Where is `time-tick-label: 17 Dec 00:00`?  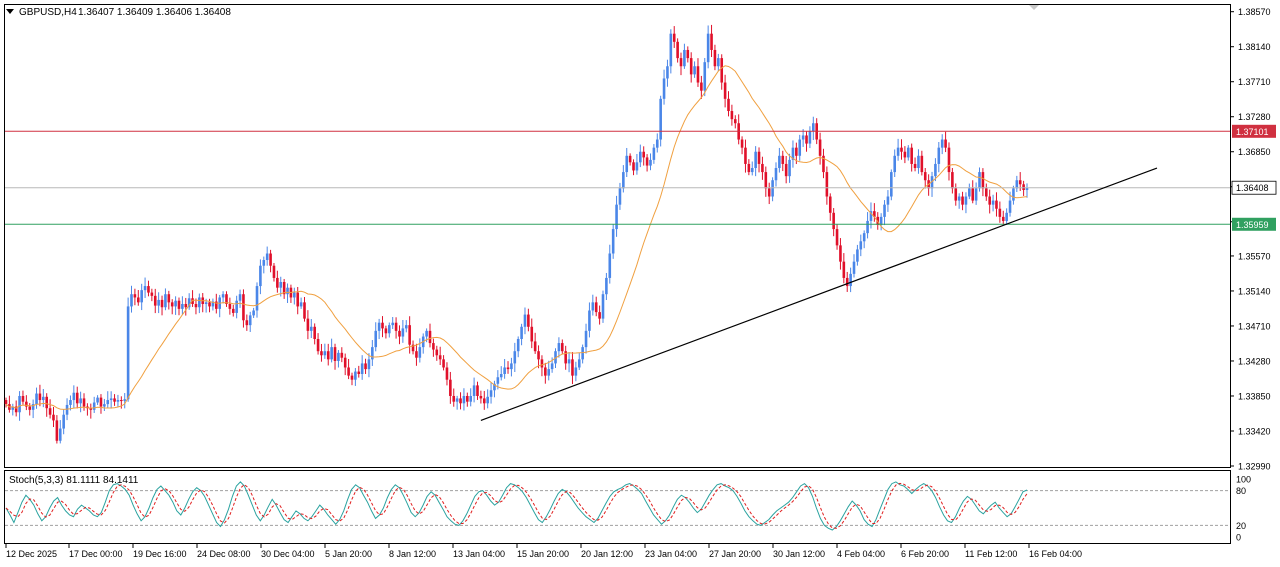 time-tick-label: 17 Dec 00:00 is located at coordinates (96, 554).